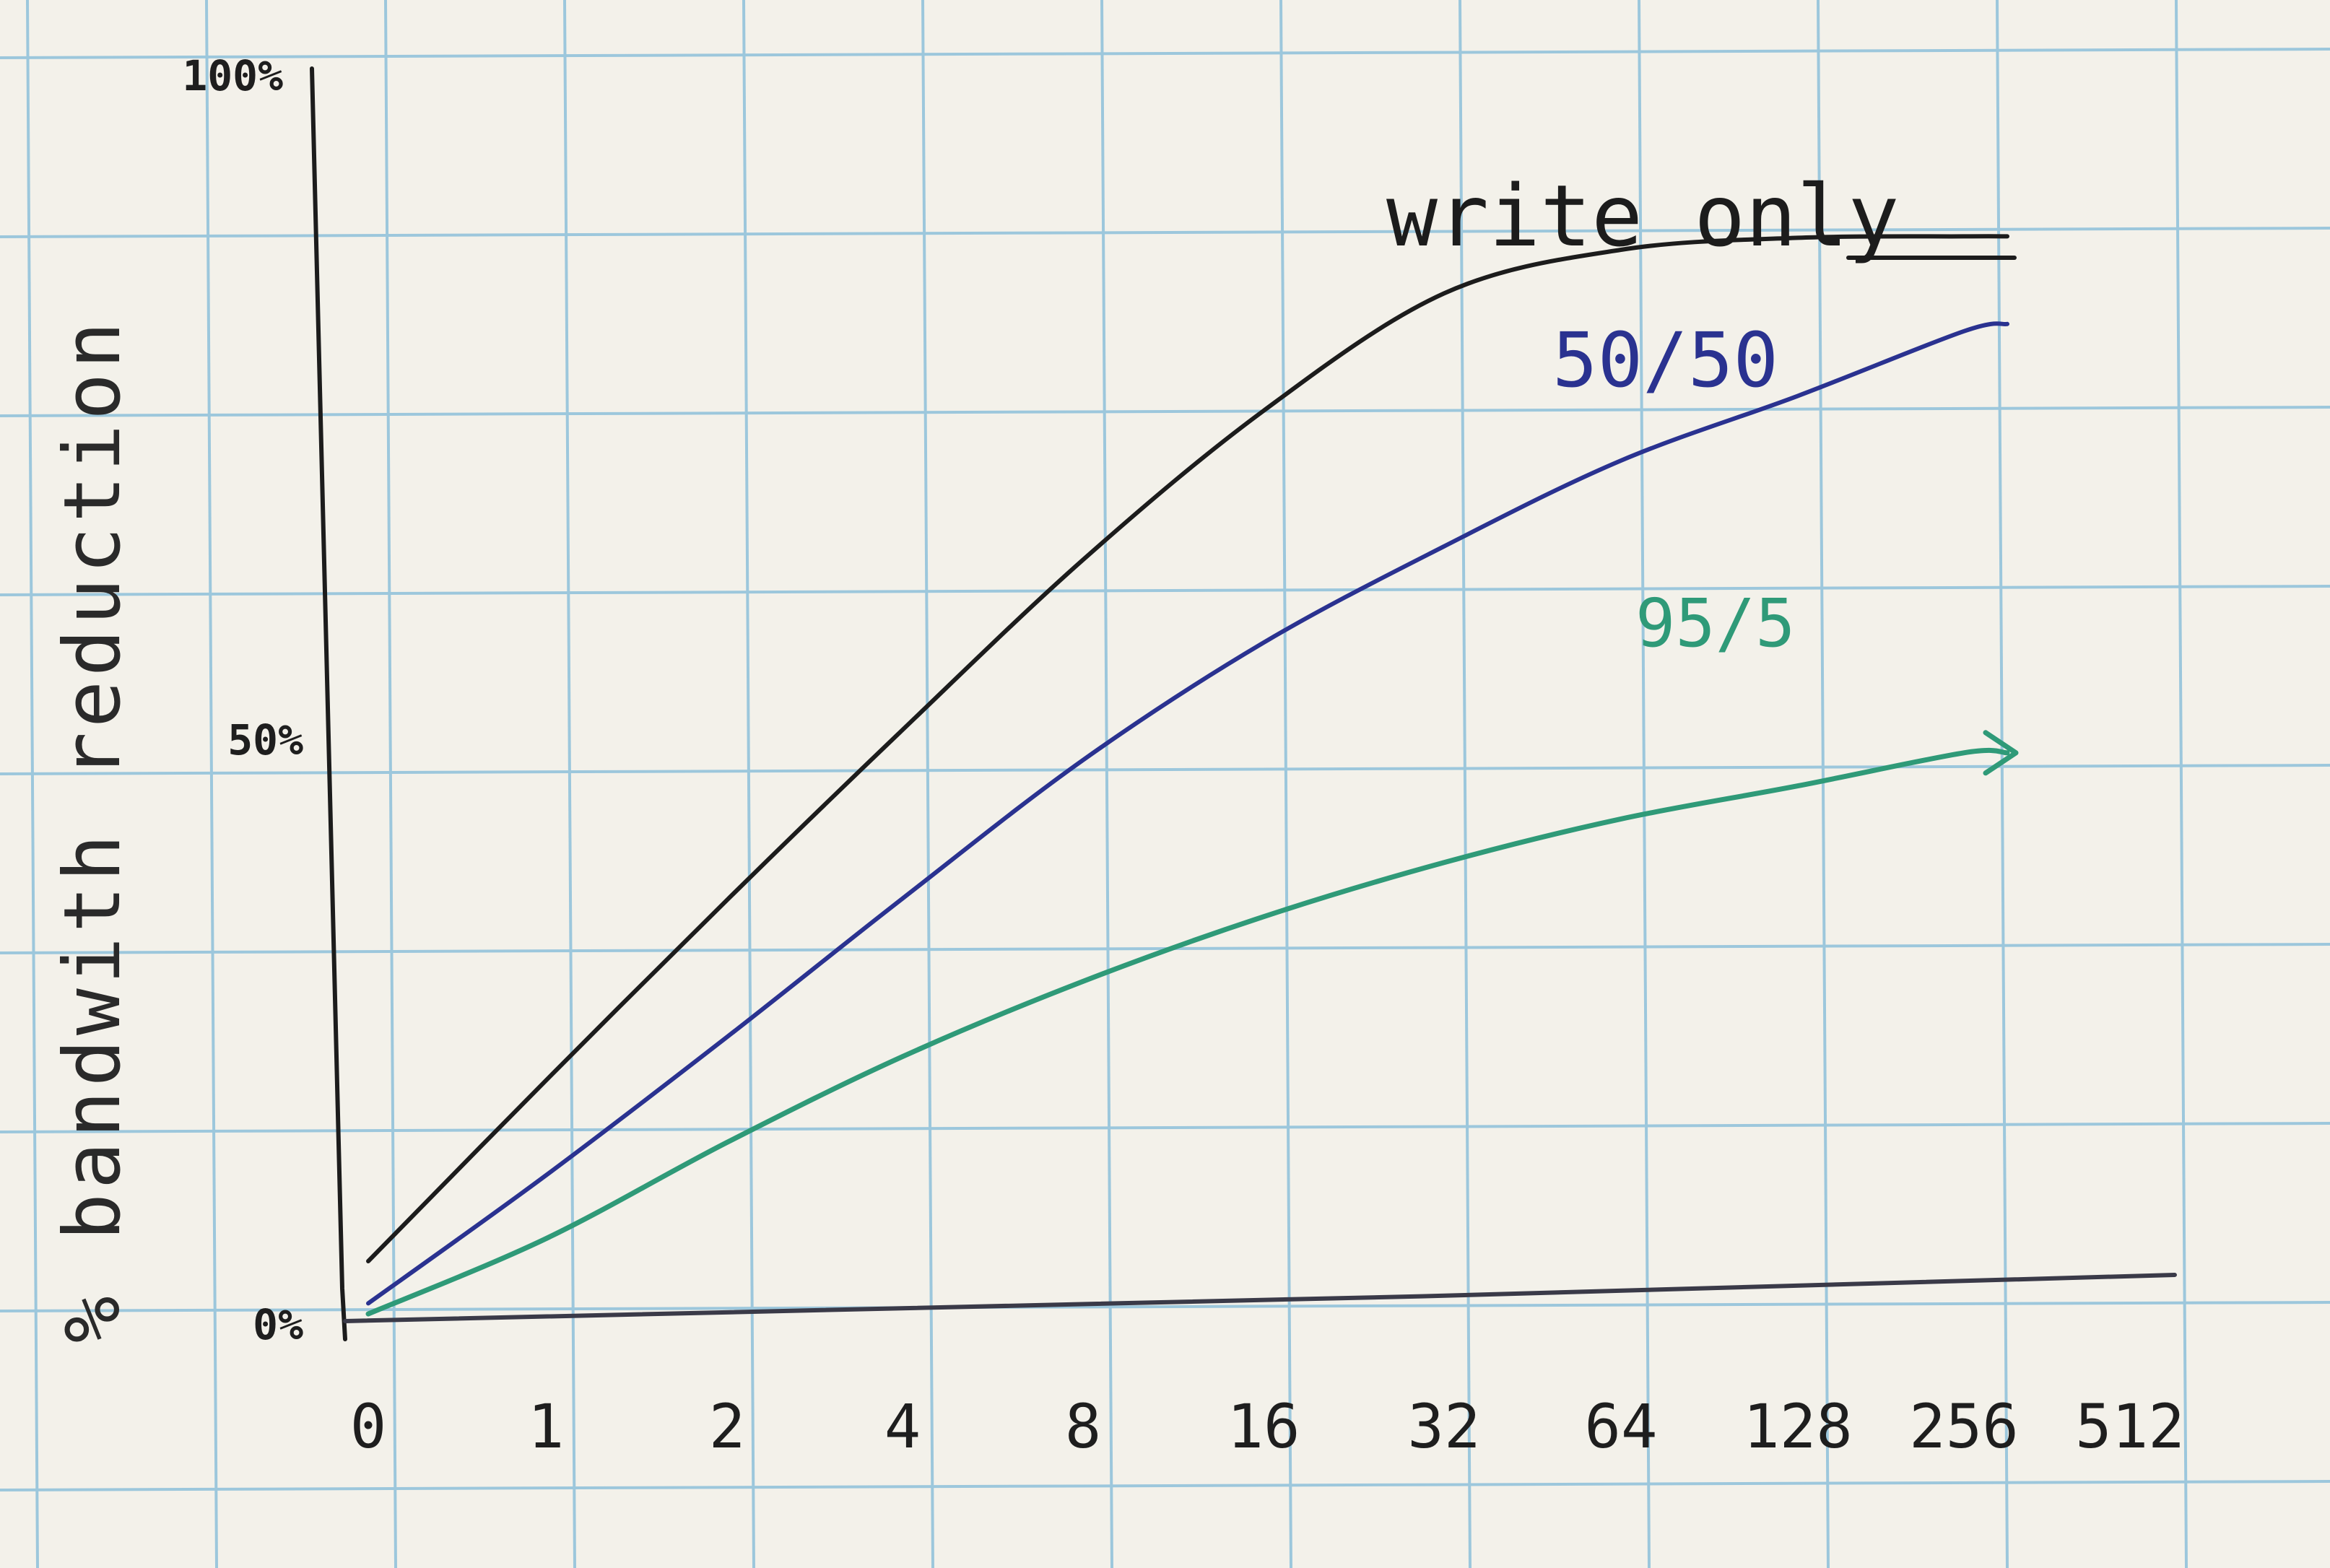 The height and width of the screenshot is (1568, 2330). Describe the element at coordinates (1443, 1426) in the screenshot. I see `x-tick-label: 32` at that location.